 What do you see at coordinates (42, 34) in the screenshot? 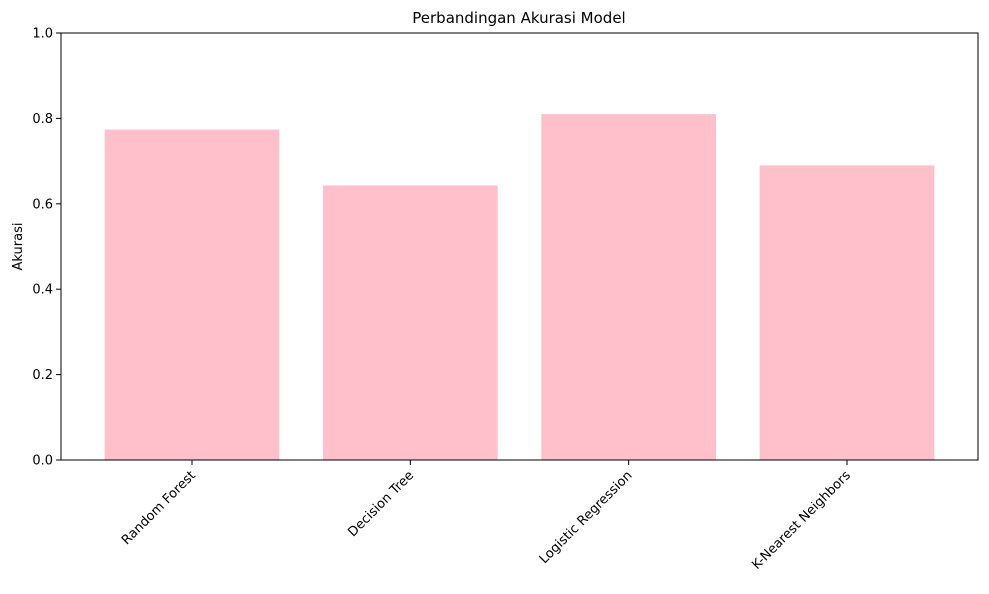
I see `y-tick-label: 1.0` at bounding box center [42, 34].